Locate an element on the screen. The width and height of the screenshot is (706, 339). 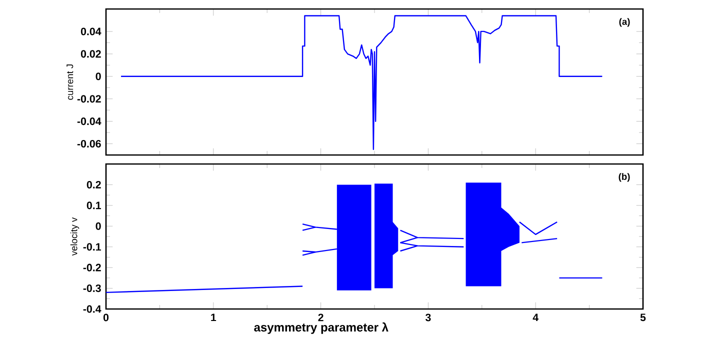
y-tick-label: 0.2 is located at coordinates (93, 184).